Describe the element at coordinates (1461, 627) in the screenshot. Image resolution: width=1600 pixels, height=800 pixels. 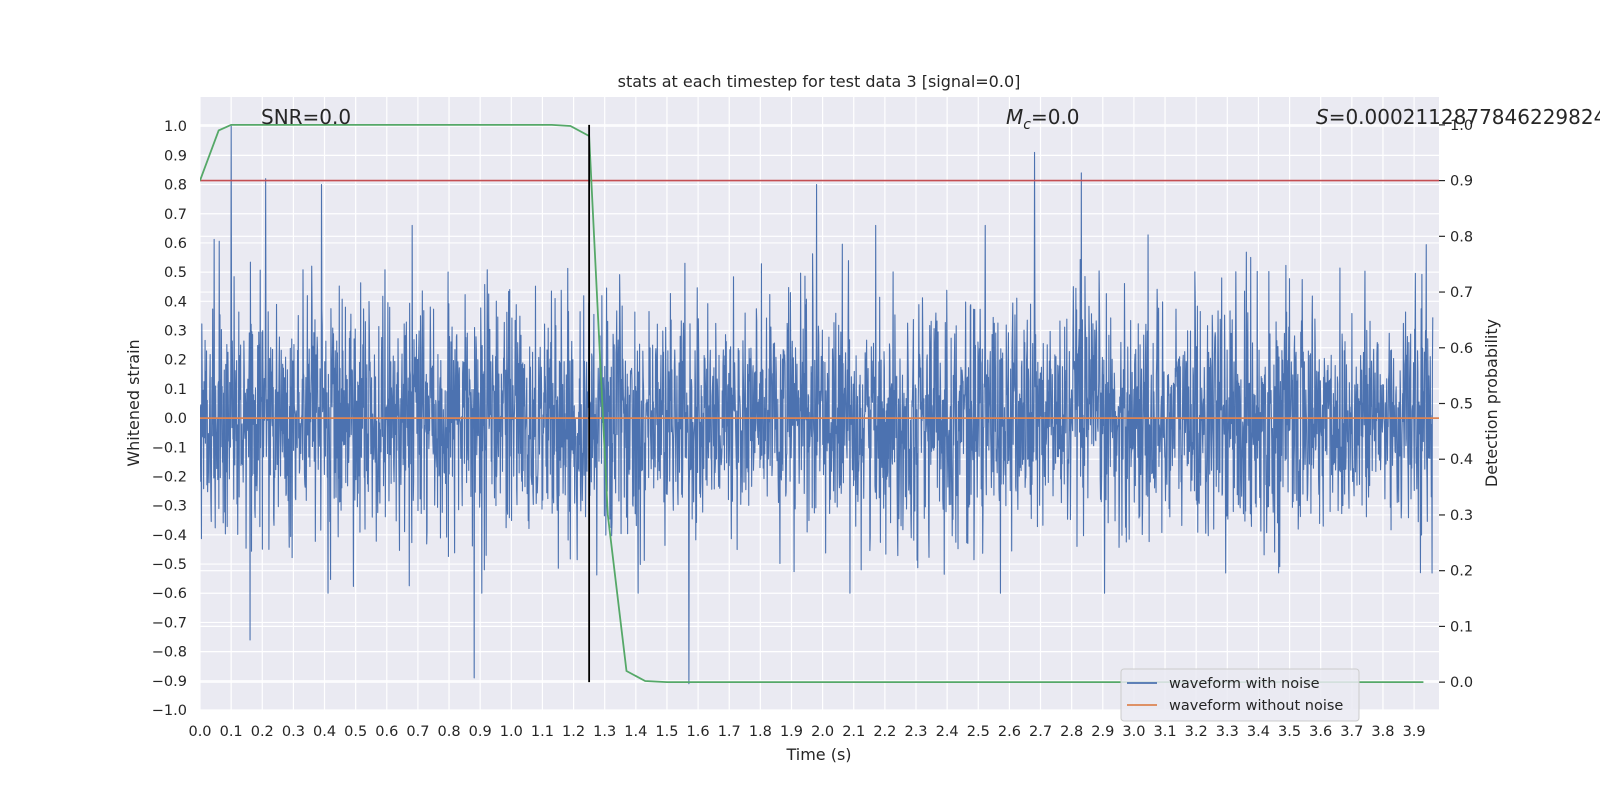
I see `right-y-tick-label: 0.1` at that location.